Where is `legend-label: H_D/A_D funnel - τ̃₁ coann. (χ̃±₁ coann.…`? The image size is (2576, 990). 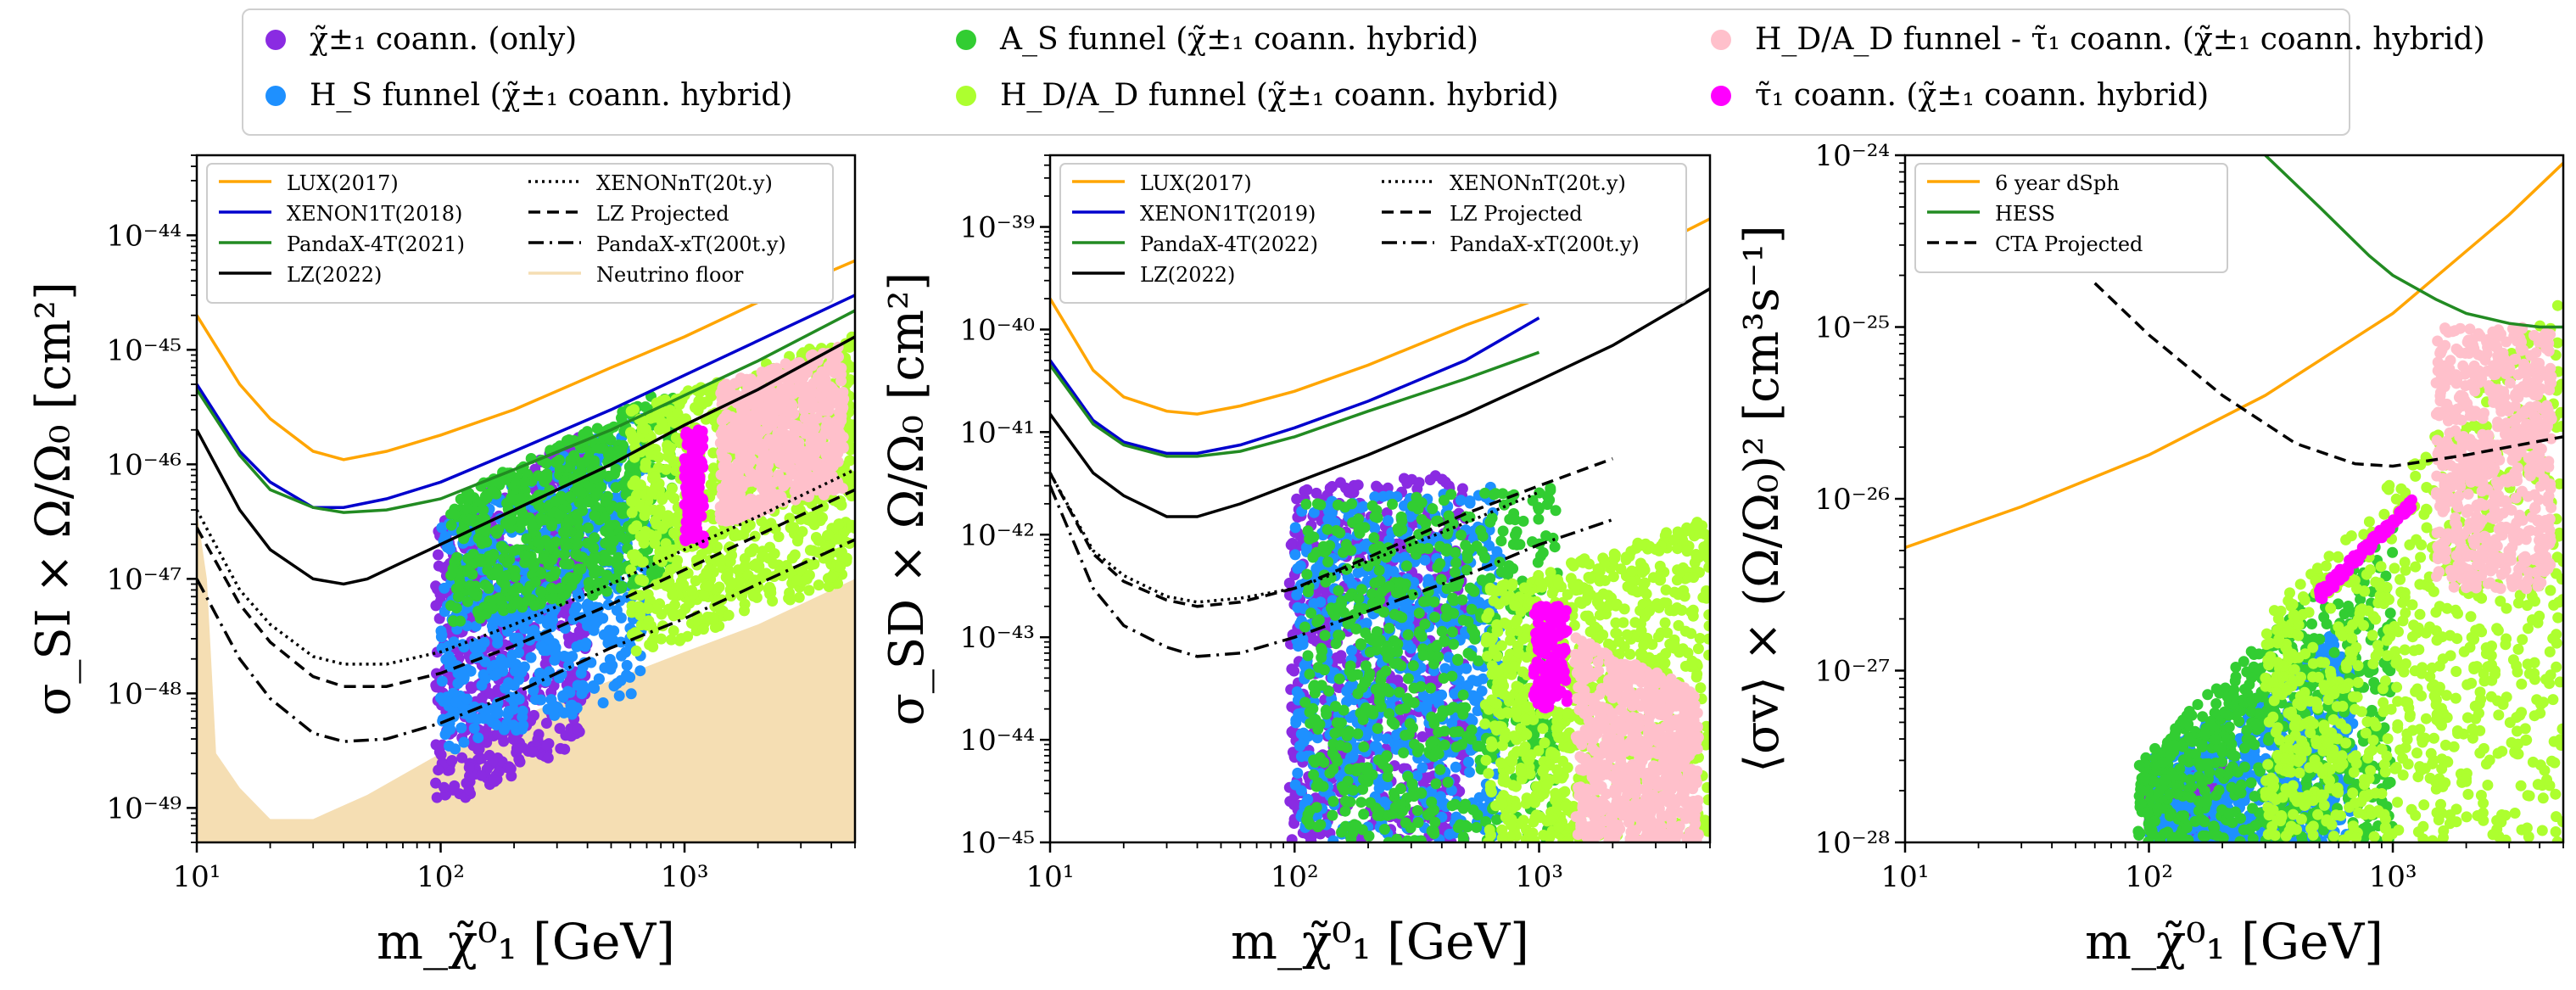 legend-label: H_D/A_D funnel - τ̃₁ coann. (χ̃±₁ coann.… is located at coordinates (2120, 39).